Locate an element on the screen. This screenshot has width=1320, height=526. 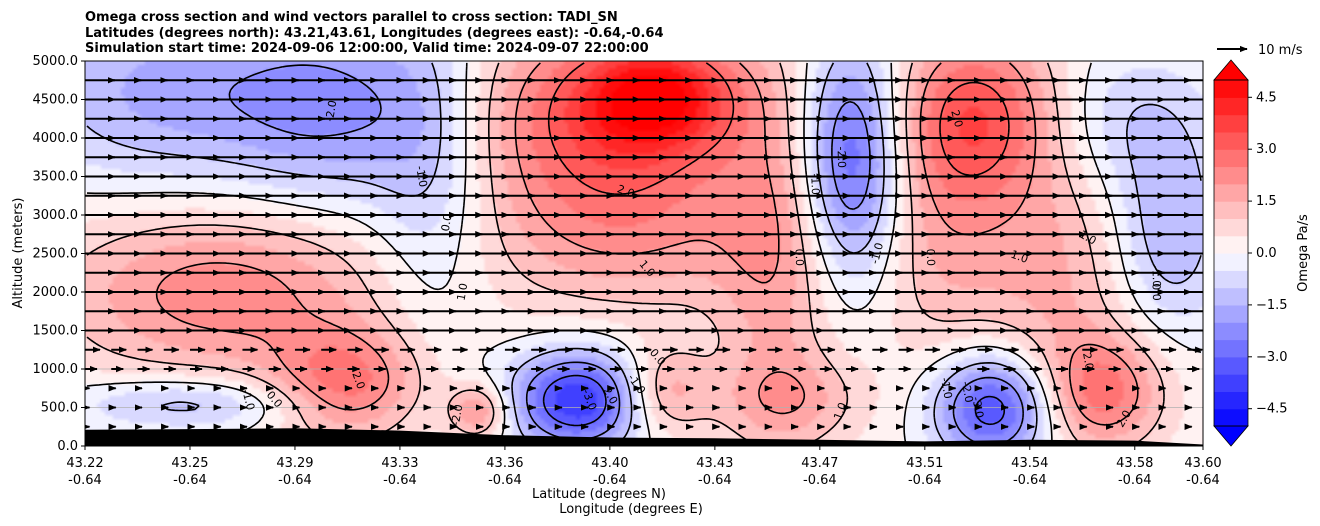
x-tick-label-lat: 43.60 is located at coordinates (1202, 463).